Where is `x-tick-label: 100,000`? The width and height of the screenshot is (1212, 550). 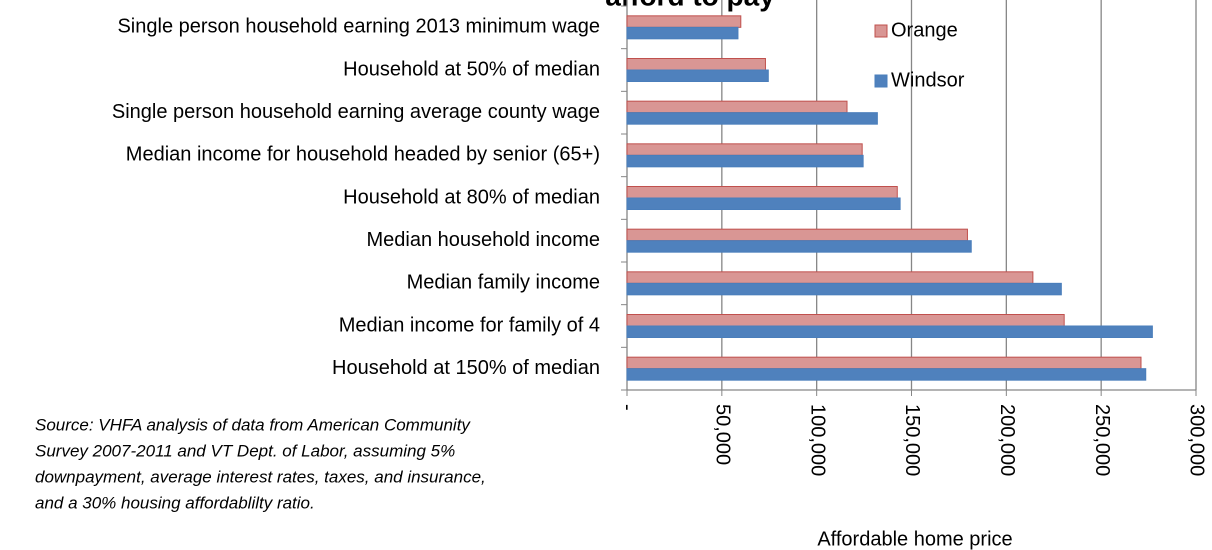 x-tick-label: 100,000 is located at coordinates (817, 440).